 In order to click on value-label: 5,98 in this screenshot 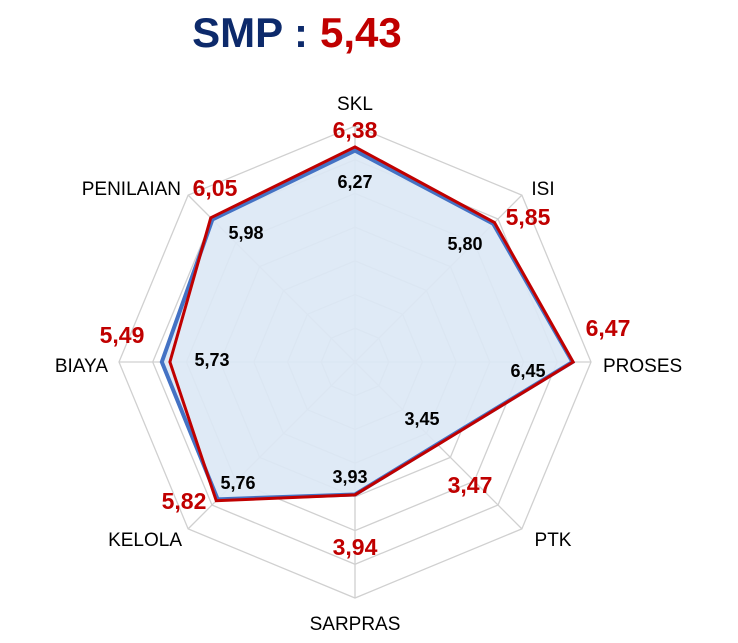, I will do `click(245, 233)`.